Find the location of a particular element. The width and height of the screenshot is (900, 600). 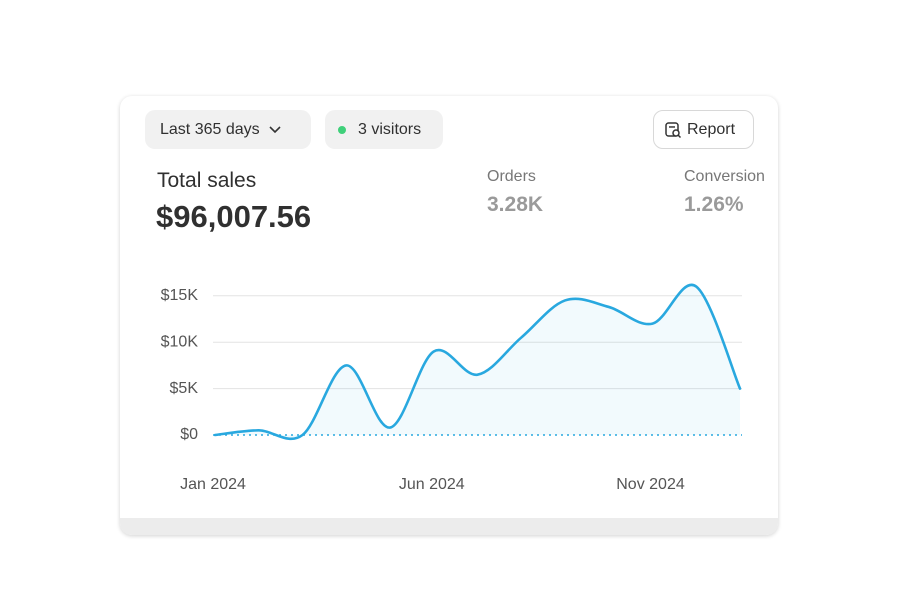

range-label: Last 365 days is located at coordinates (210, 129).